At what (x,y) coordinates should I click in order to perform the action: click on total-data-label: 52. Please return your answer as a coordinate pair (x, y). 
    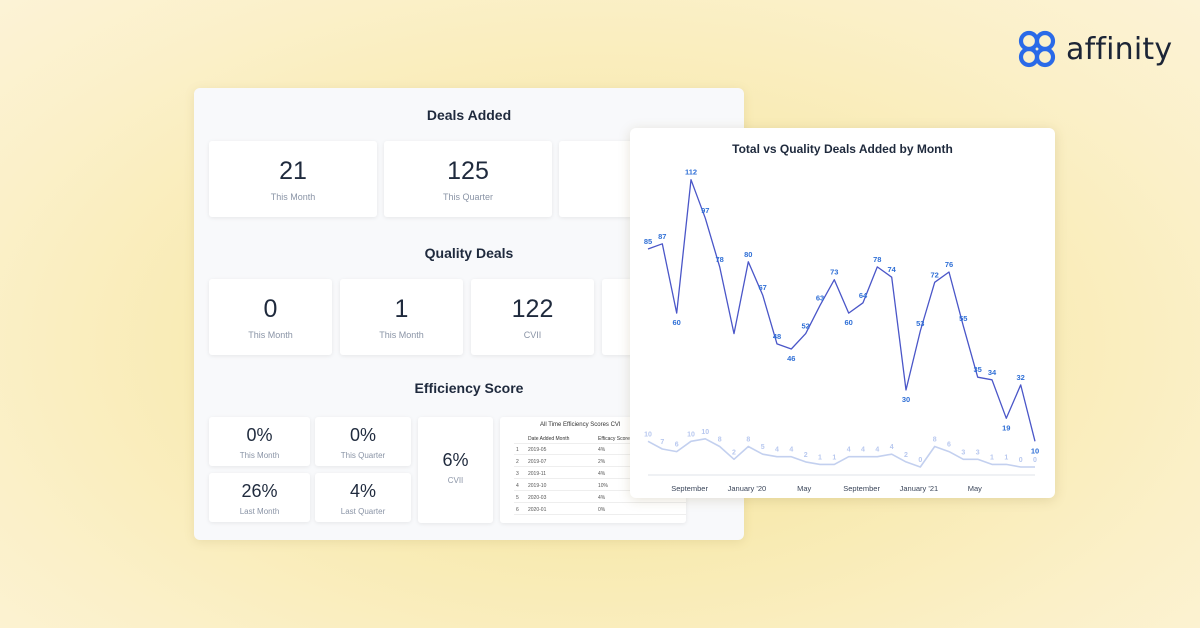
    Looking at the image, I should click on (806, 326).